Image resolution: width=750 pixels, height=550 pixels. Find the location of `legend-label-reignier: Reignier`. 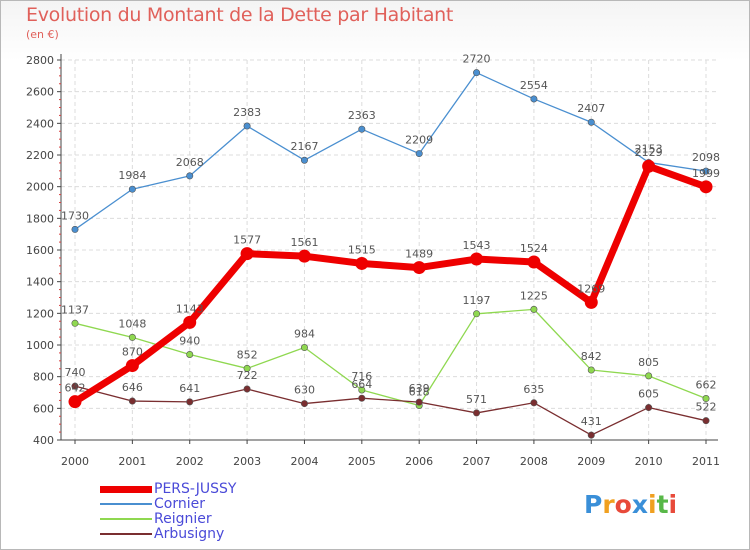

legend-label-reignier: Reignier is located at coordinates (183, 519).